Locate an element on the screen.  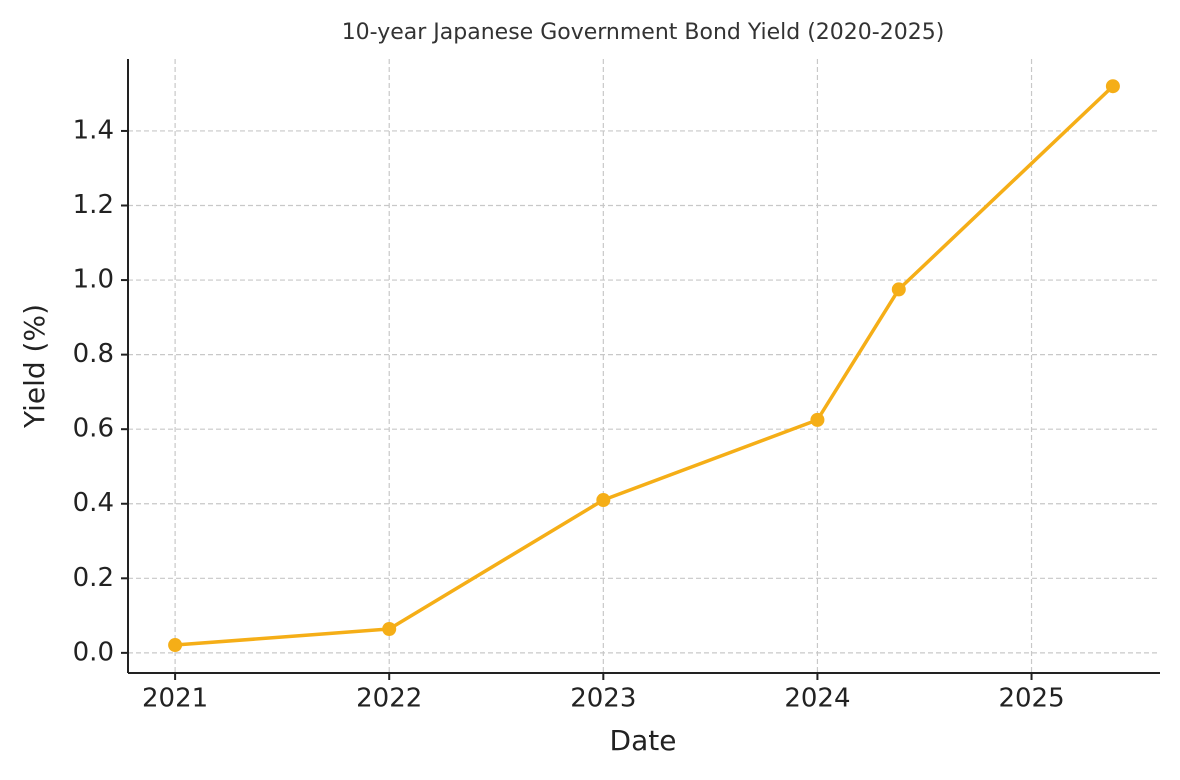
y-tick-label: 0.4 is located at coordinates (93, 503).